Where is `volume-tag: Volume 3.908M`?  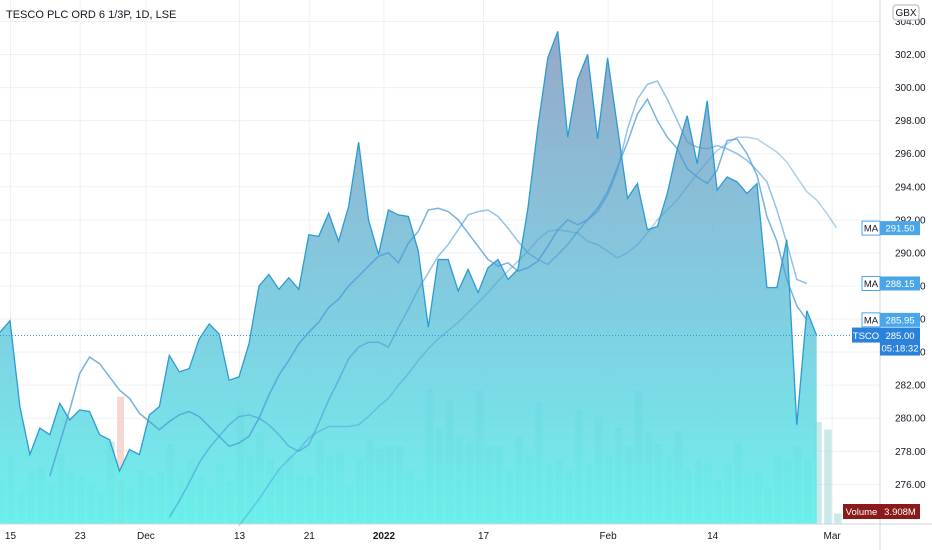 volume-tag: Volume 3.908M is located at coordinates (881, 511).